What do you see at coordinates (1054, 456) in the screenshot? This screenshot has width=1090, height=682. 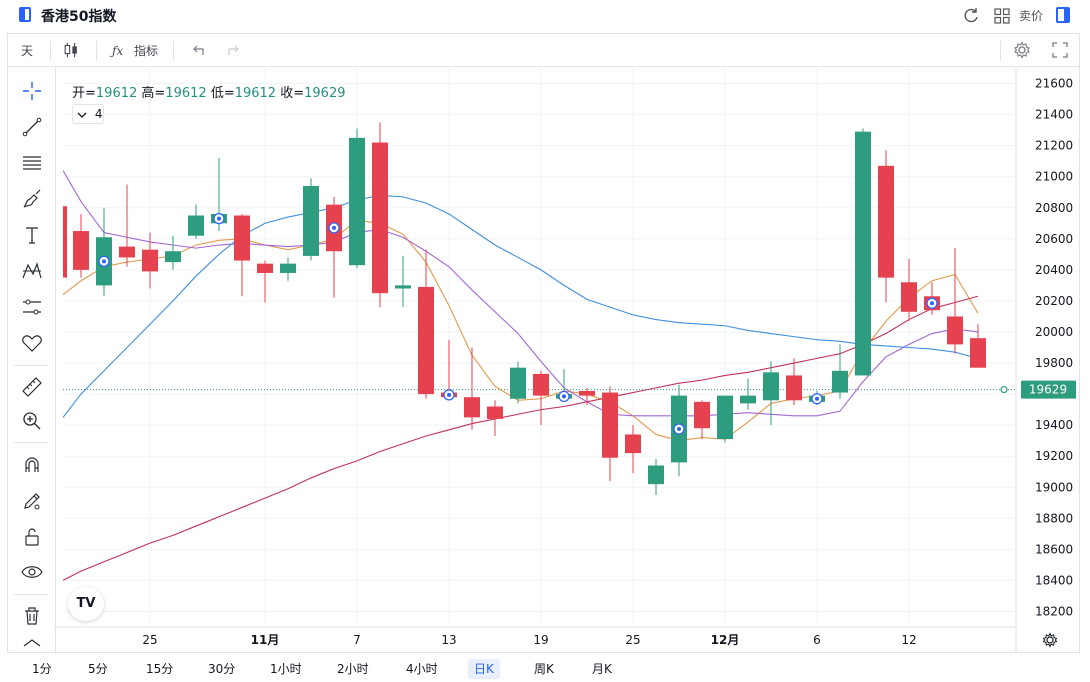 I see `y-tick-label: 19200` at bounding box center [1054, 456].